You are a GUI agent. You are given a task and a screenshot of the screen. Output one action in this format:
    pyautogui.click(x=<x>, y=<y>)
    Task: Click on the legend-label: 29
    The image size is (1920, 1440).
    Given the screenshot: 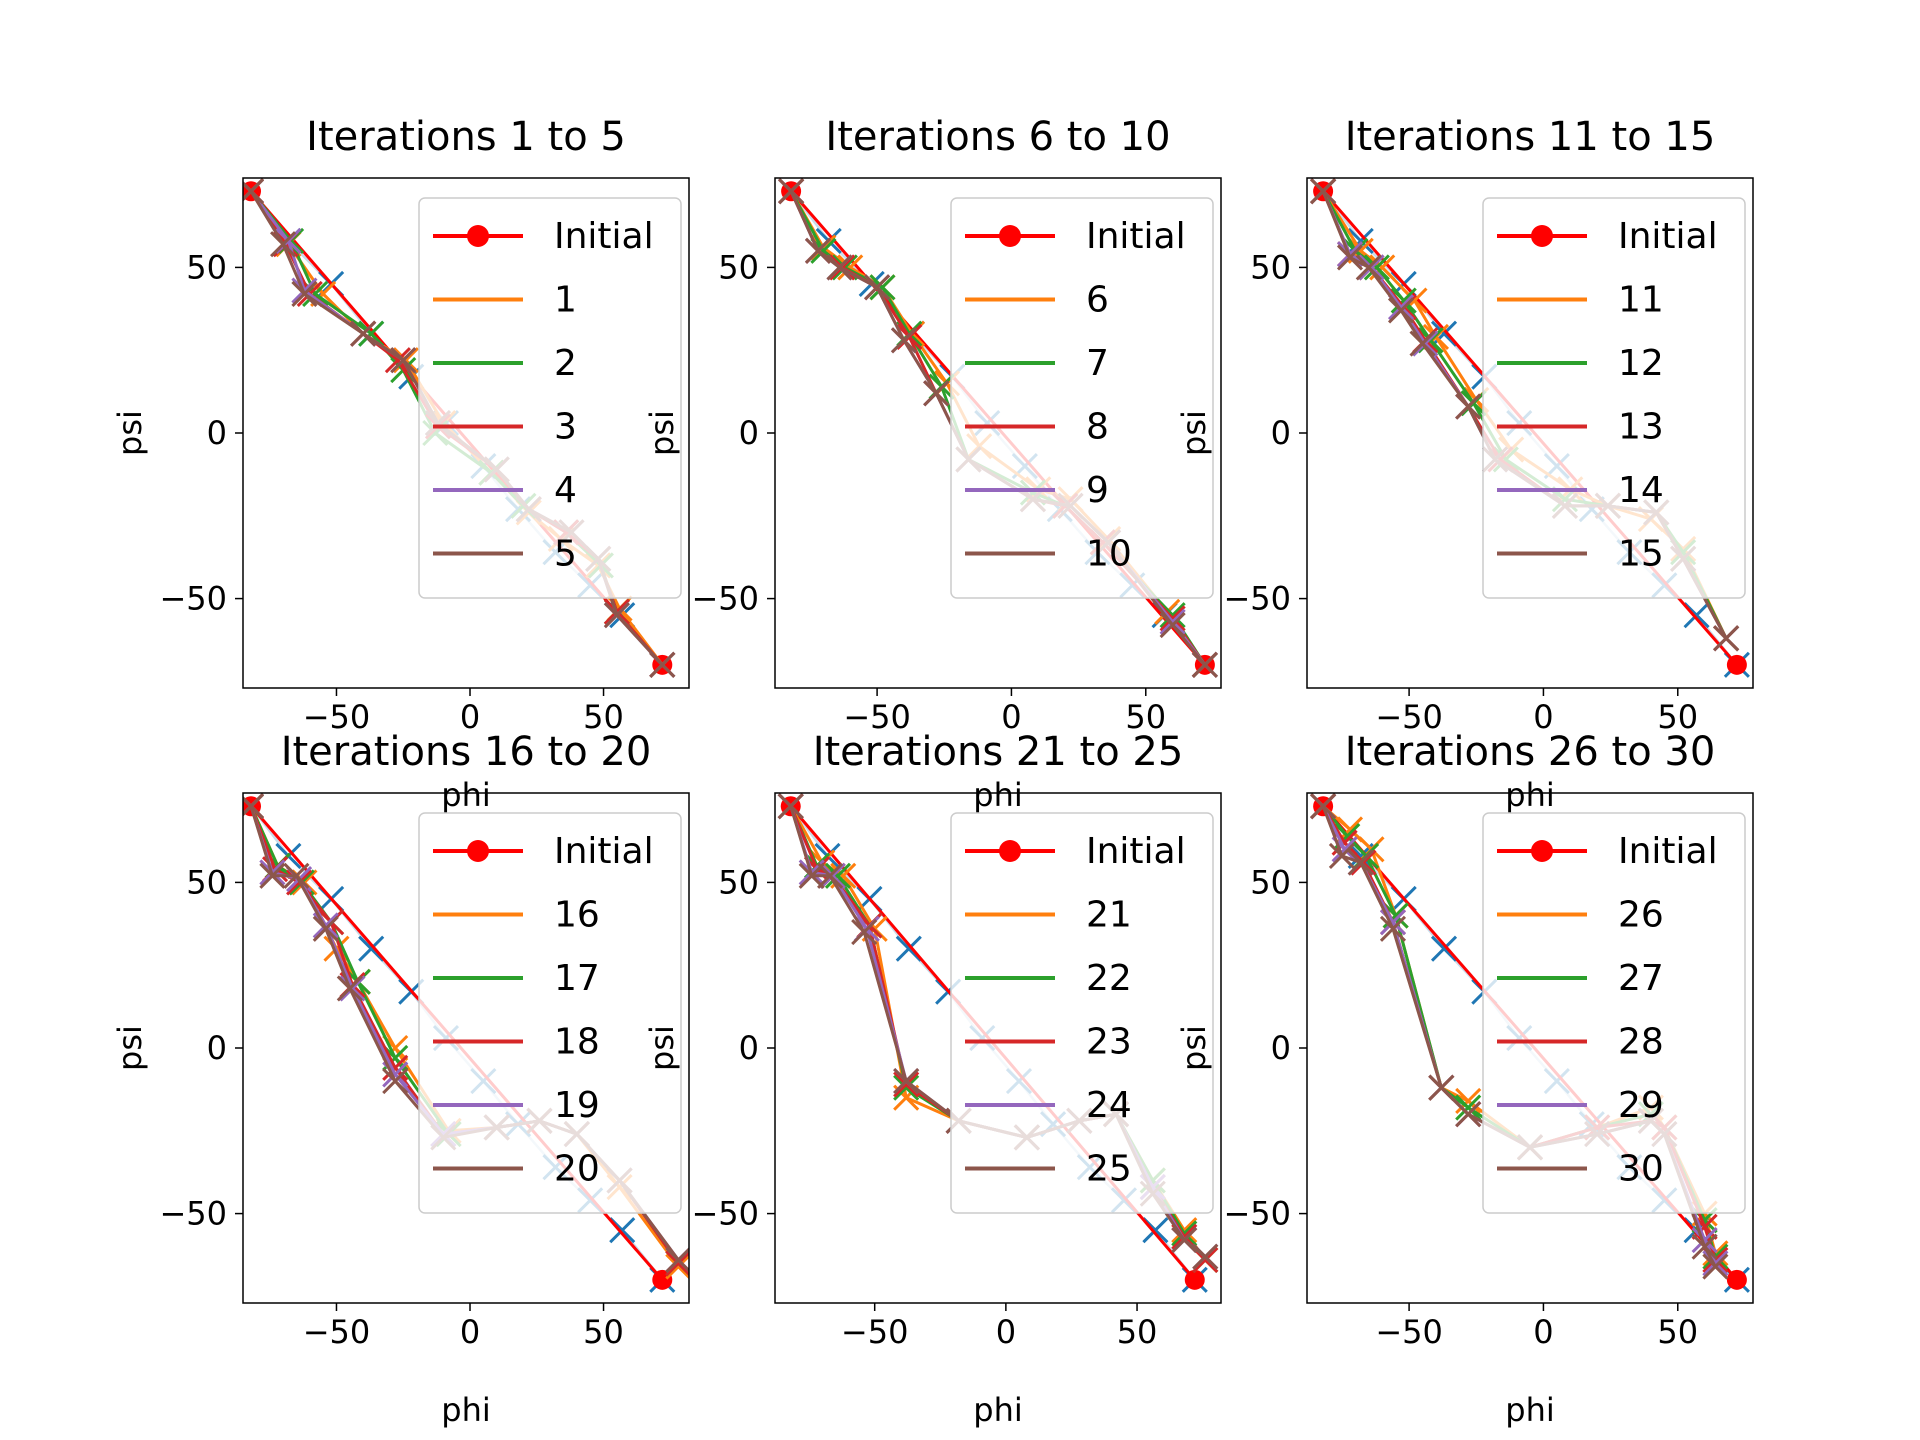 What is the action you would take?
    pyautogui.click(x=1641, y=1105)
    